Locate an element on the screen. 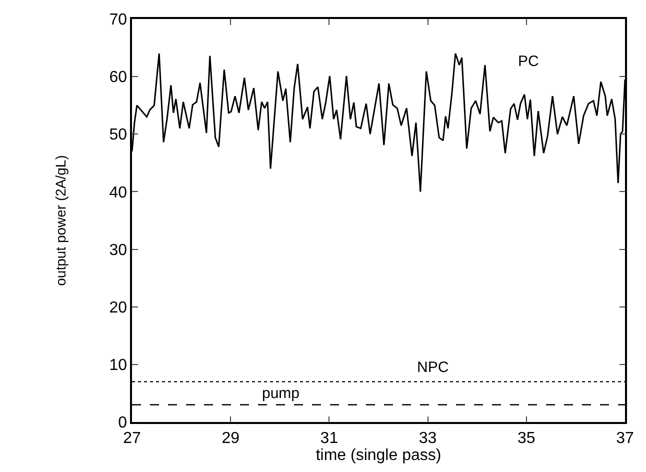 This screenshot has height=472, width=646. y-tick-label: 0 is located at coordinates (123, 423).